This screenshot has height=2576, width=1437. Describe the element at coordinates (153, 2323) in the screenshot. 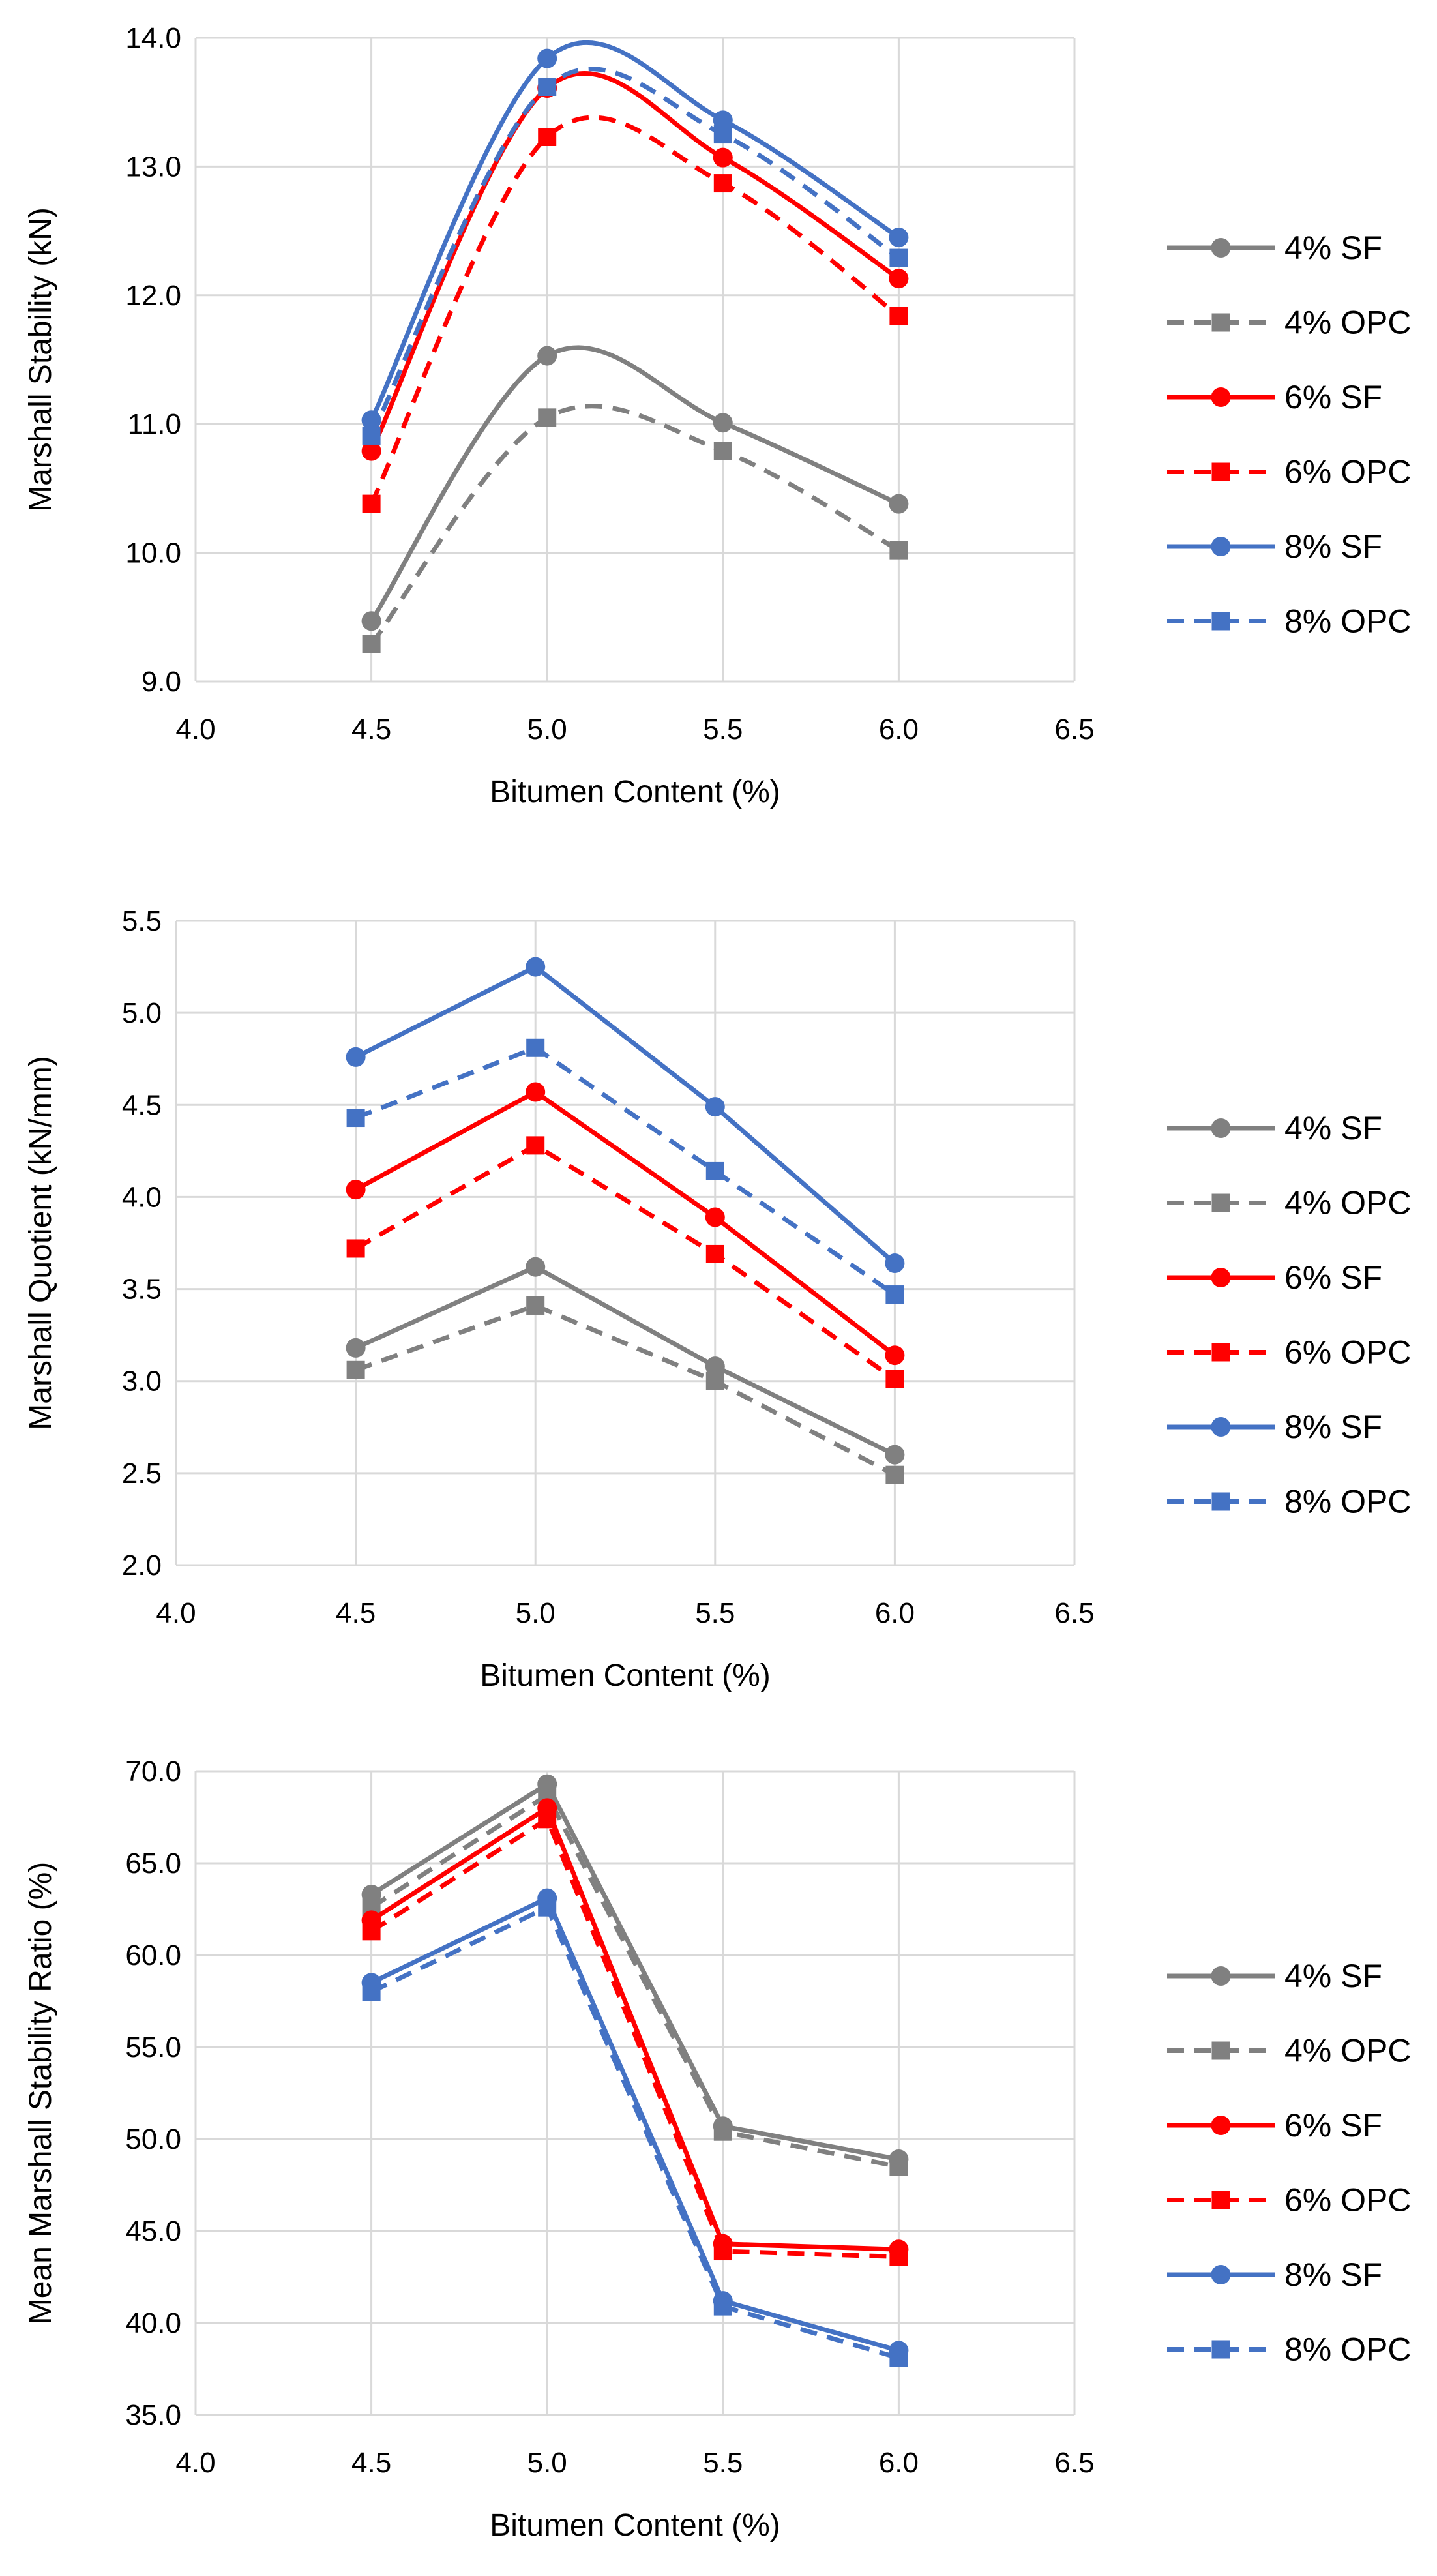

I see `y-tick-label: 40.0` at that location.